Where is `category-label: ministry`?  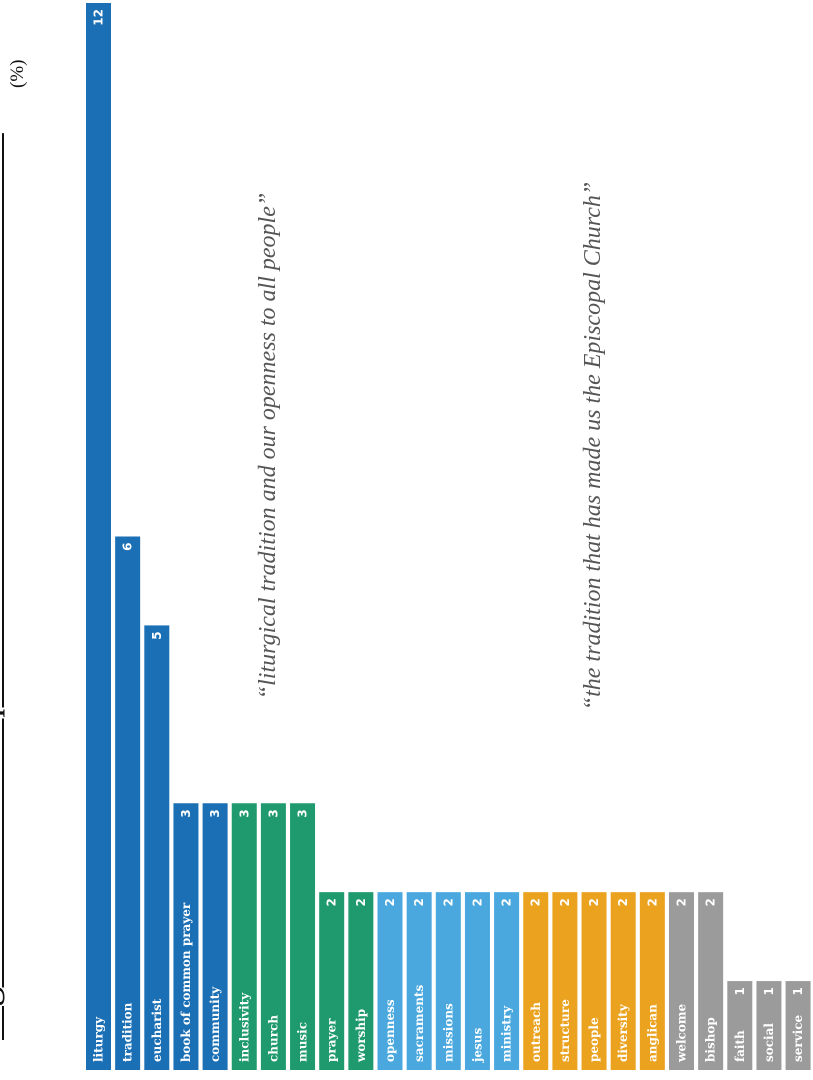 category-label: ministry is located at coordinates (507, 1033).